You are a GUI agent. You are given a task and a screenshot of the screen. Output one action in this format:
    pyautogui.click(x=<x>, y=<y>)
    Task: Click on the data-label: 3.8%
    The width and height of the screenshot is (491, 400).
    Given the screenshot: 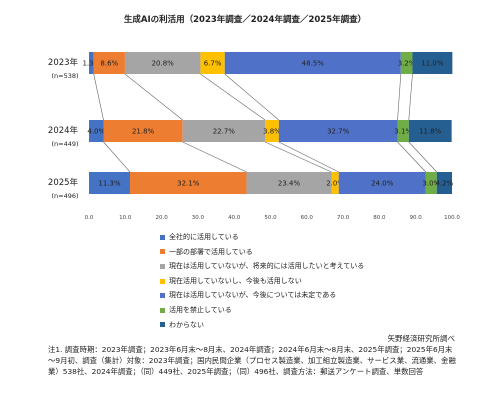 What is the action you would take?
    pyautogui.click(x=272, y=132)
    